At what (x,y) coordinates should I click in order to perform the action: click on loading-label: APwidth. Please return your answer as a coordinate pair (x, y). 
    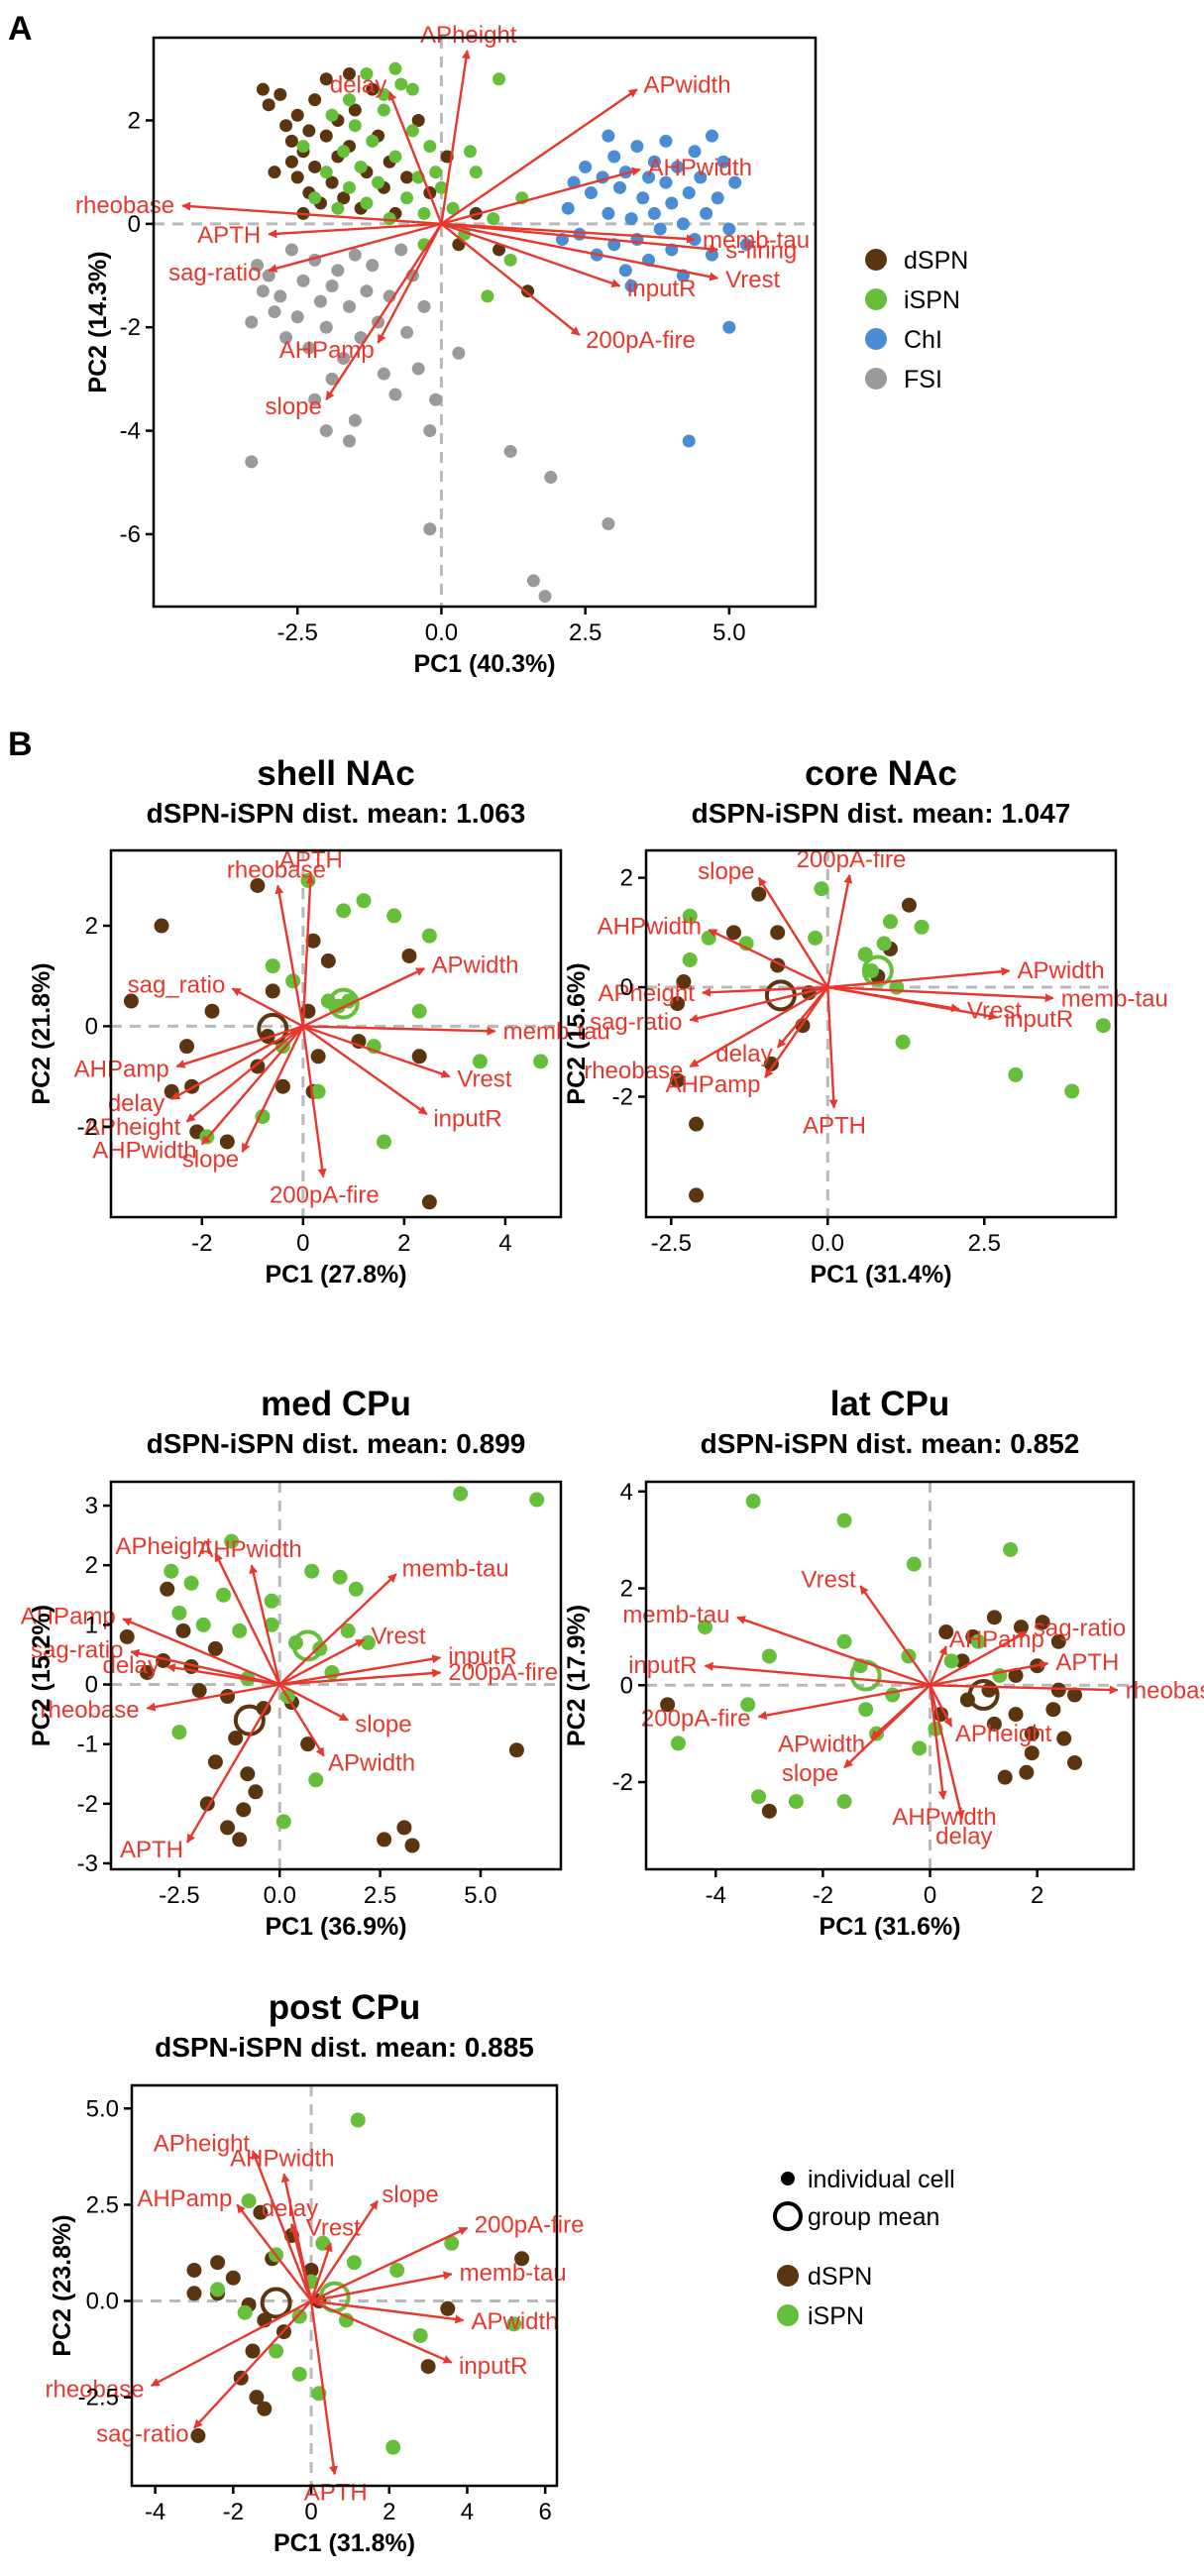
    Looking at the image, I should click on (474, 965).